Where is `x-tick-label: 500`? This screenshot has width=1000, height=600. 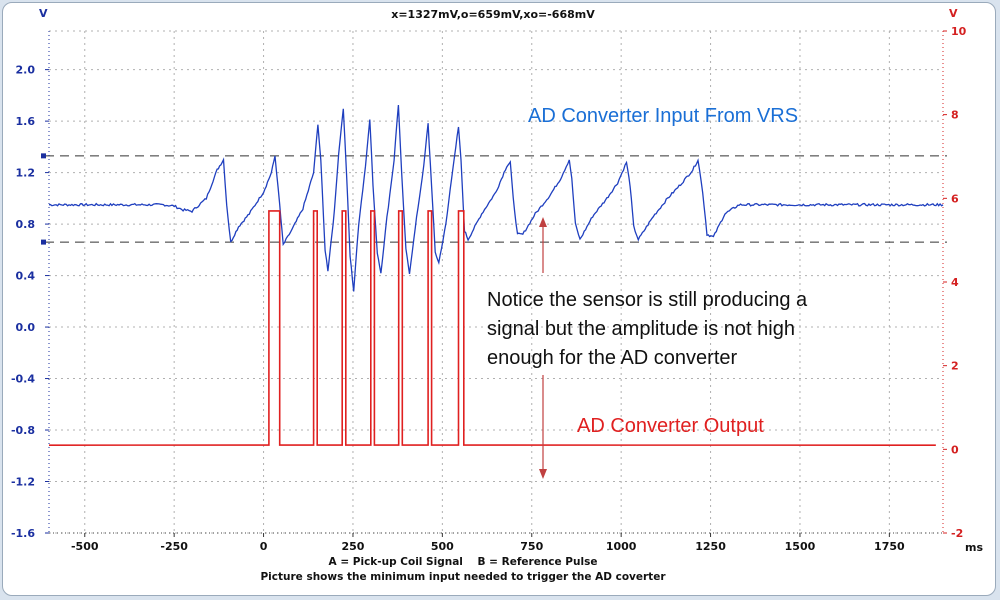 x-tick-label: 500 is located at coordinates (442, 546).